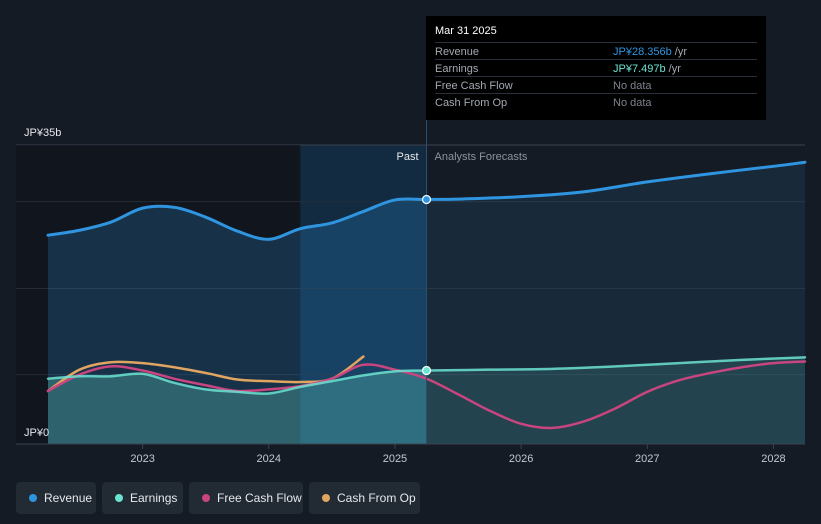 This screenshot has width=821, height=524. Describe the element at coordinates (154, 498) in the screenshot. I see `legend-label: Earnings` at that location.